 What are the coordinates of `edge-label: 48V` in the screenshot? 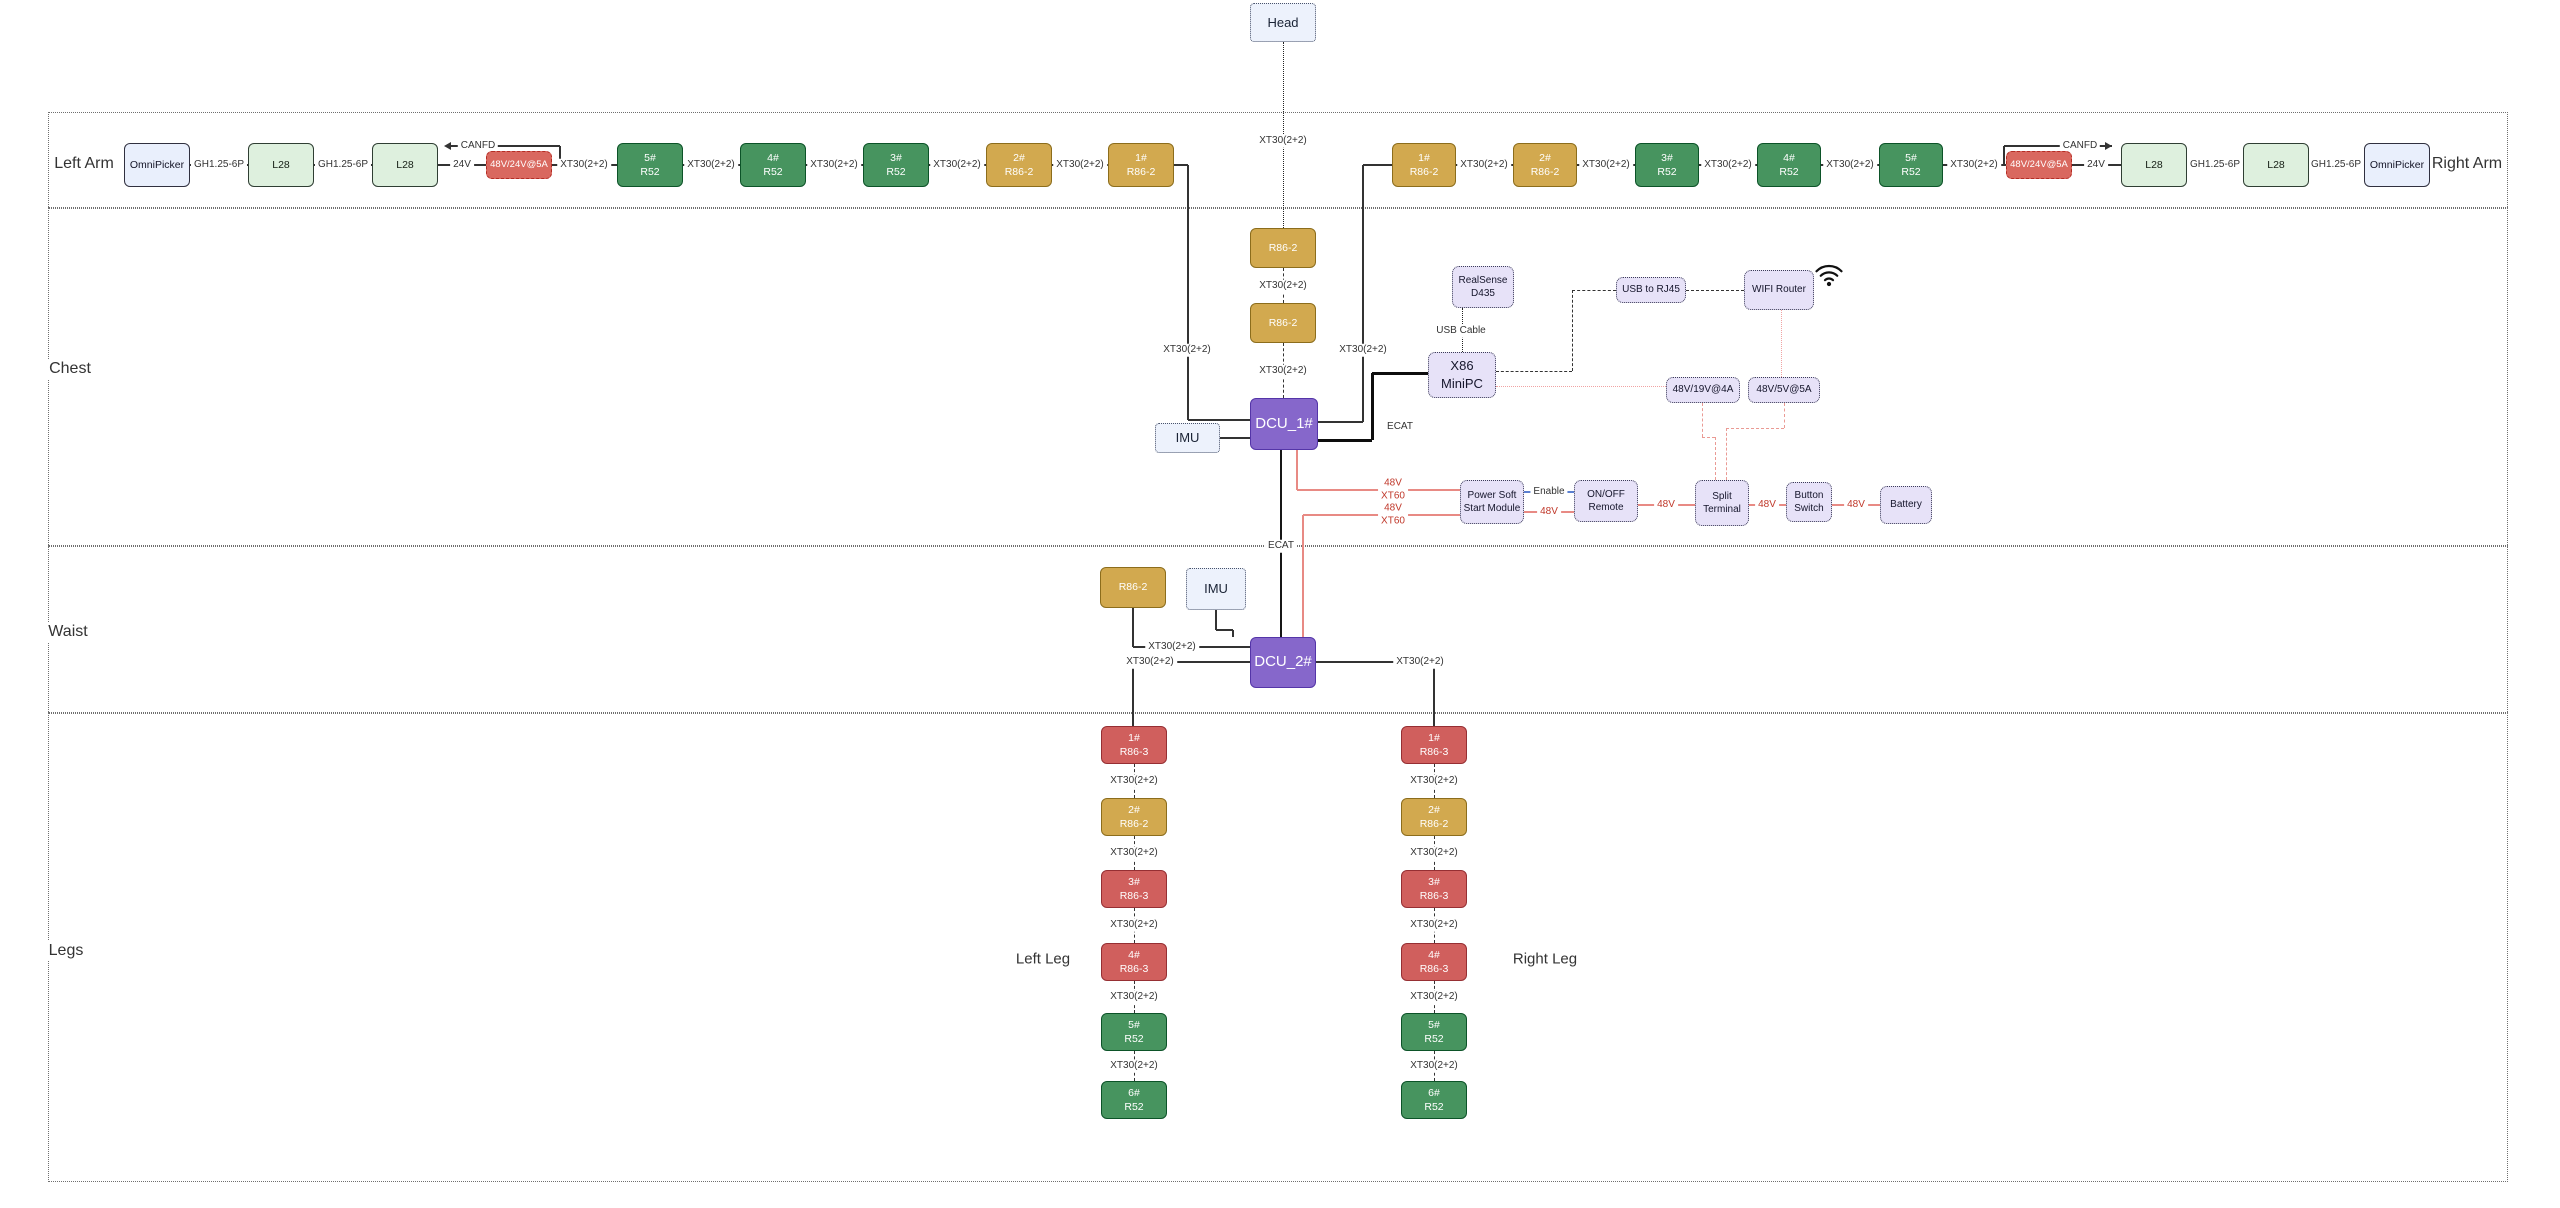 It's located at (1666, 505).